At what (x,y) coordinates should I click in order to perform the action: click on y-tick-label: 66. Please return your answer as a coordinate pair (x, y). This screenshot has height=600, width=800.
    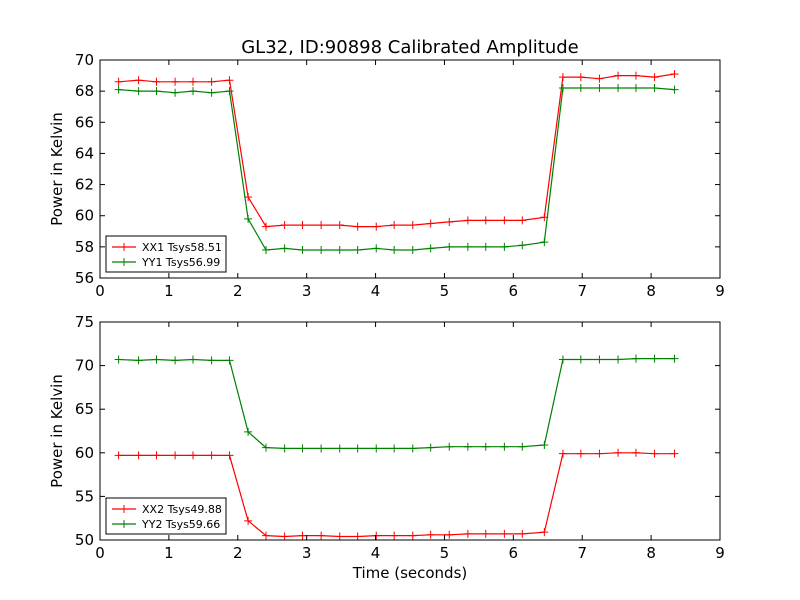
    Looking at the image, I should click on (84, 122).